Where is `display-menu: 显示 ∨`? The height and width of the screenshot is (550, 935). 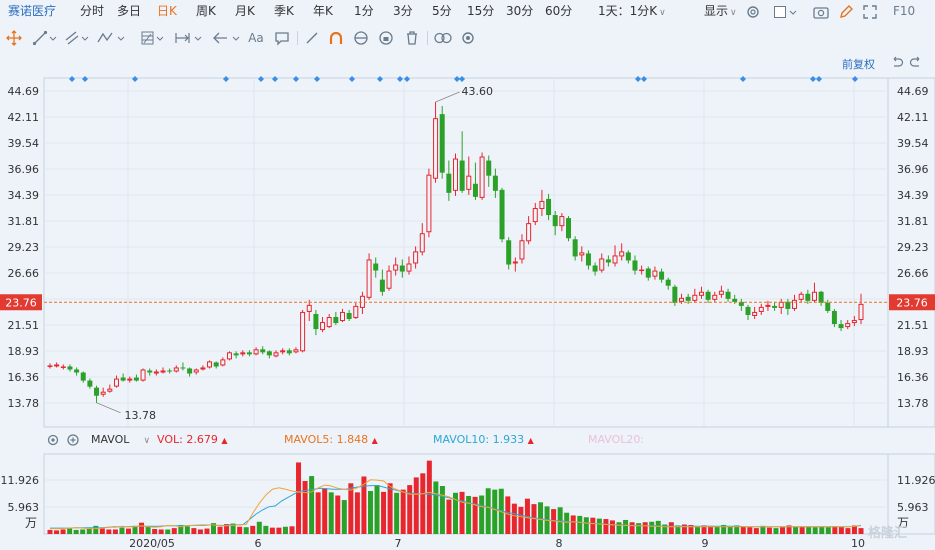
display-menu: 显示 ∨ is located at coordinates (720, 12).